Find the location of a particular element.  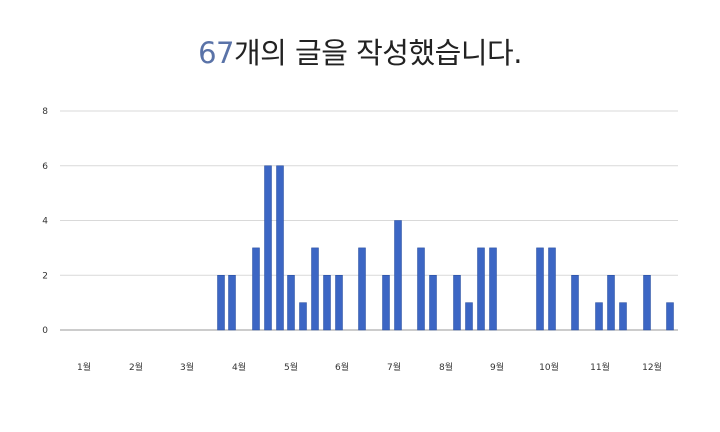

x-tick-label: 3월 is located at coordinates (187, 367).